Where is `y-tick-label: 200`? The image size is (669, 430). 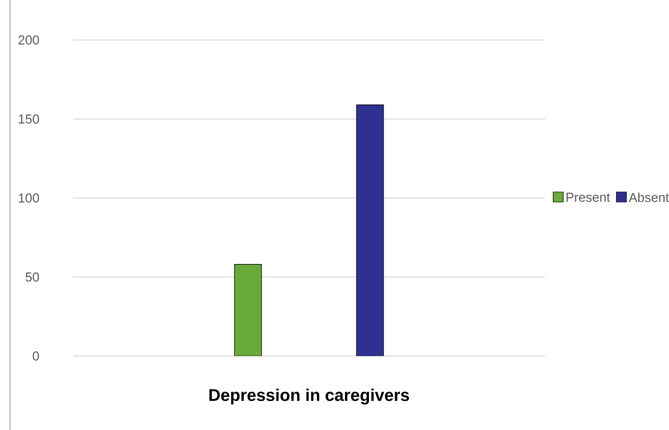
y-tick-label: 200 is located at coordinates (28, 40).